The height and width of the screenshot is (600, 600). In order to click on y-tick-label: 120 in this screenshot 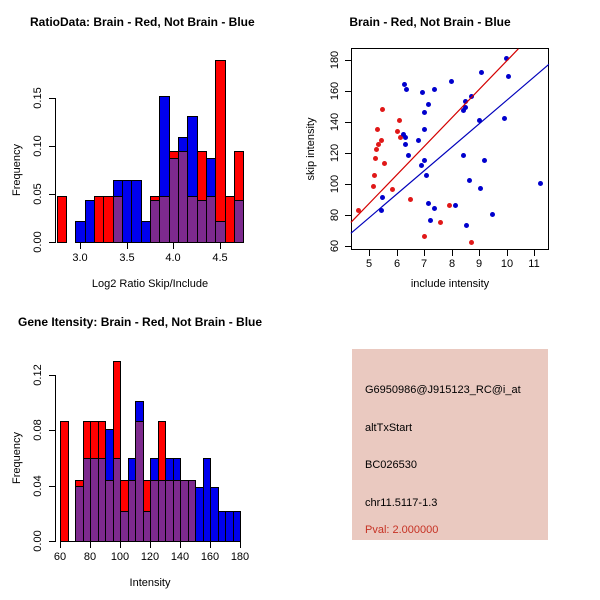, I will do `click(335, 153)`.